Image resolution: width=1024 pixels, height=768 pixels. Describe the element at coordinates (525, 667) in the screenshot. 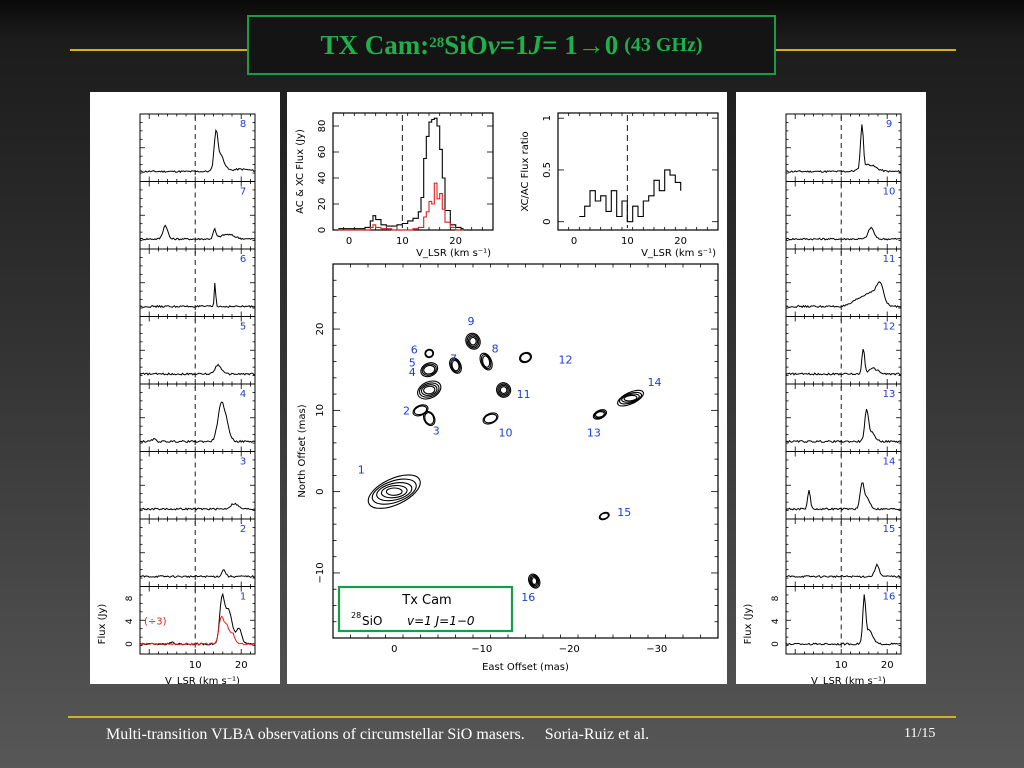

I see `x-axis-label: East Offset (mas)` at that location.